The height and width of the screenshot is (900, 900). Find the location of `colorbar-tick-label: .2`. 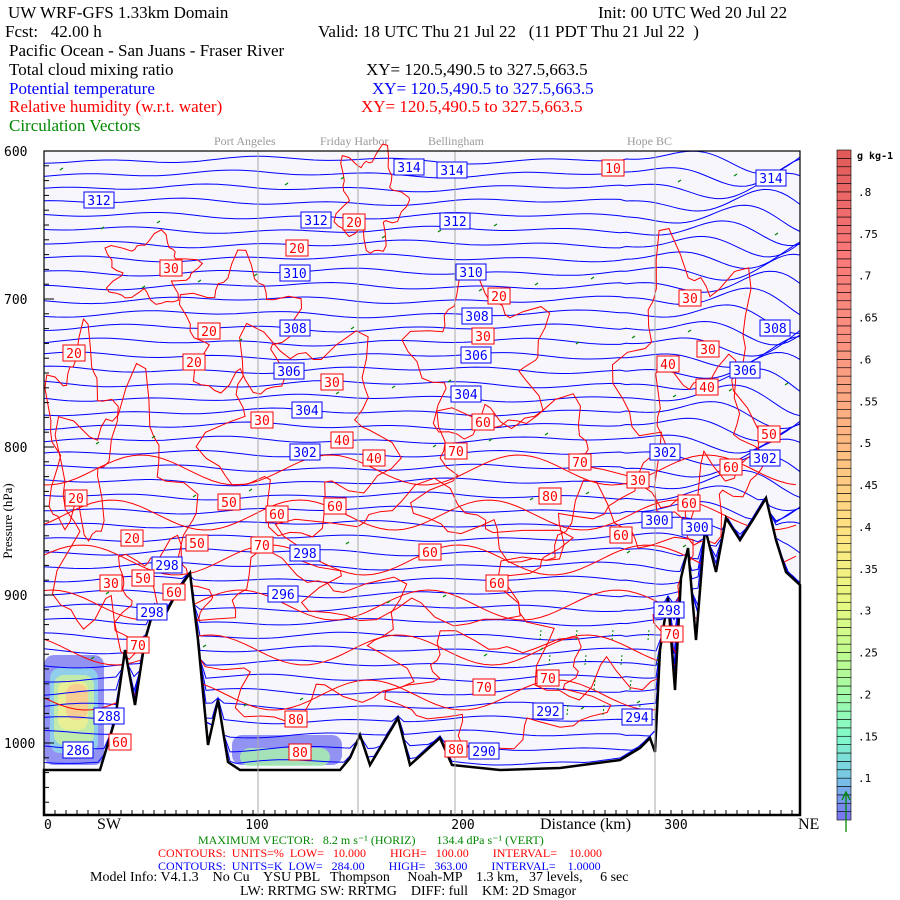

colorbar-tick-label: .2 is located at coordinates (864, 694).